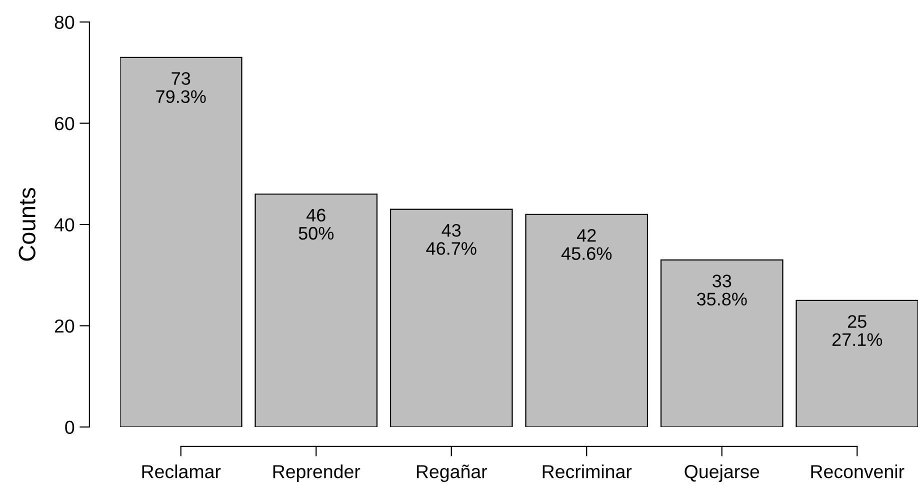 This screenshot has height=489, width=920. What do you see at coordinates (316, 473) in the screenshot?
I see `x-tick-label: Reprender` at bounding box center [316, 473].